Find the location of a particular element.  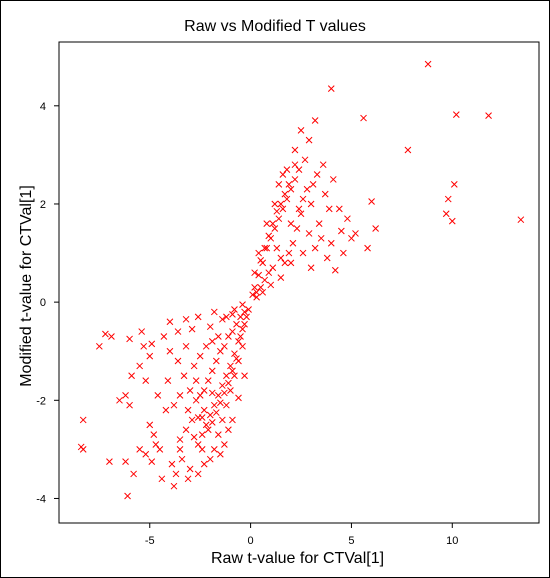

y-tick-label: -2 is located at coordinates (41, 401).